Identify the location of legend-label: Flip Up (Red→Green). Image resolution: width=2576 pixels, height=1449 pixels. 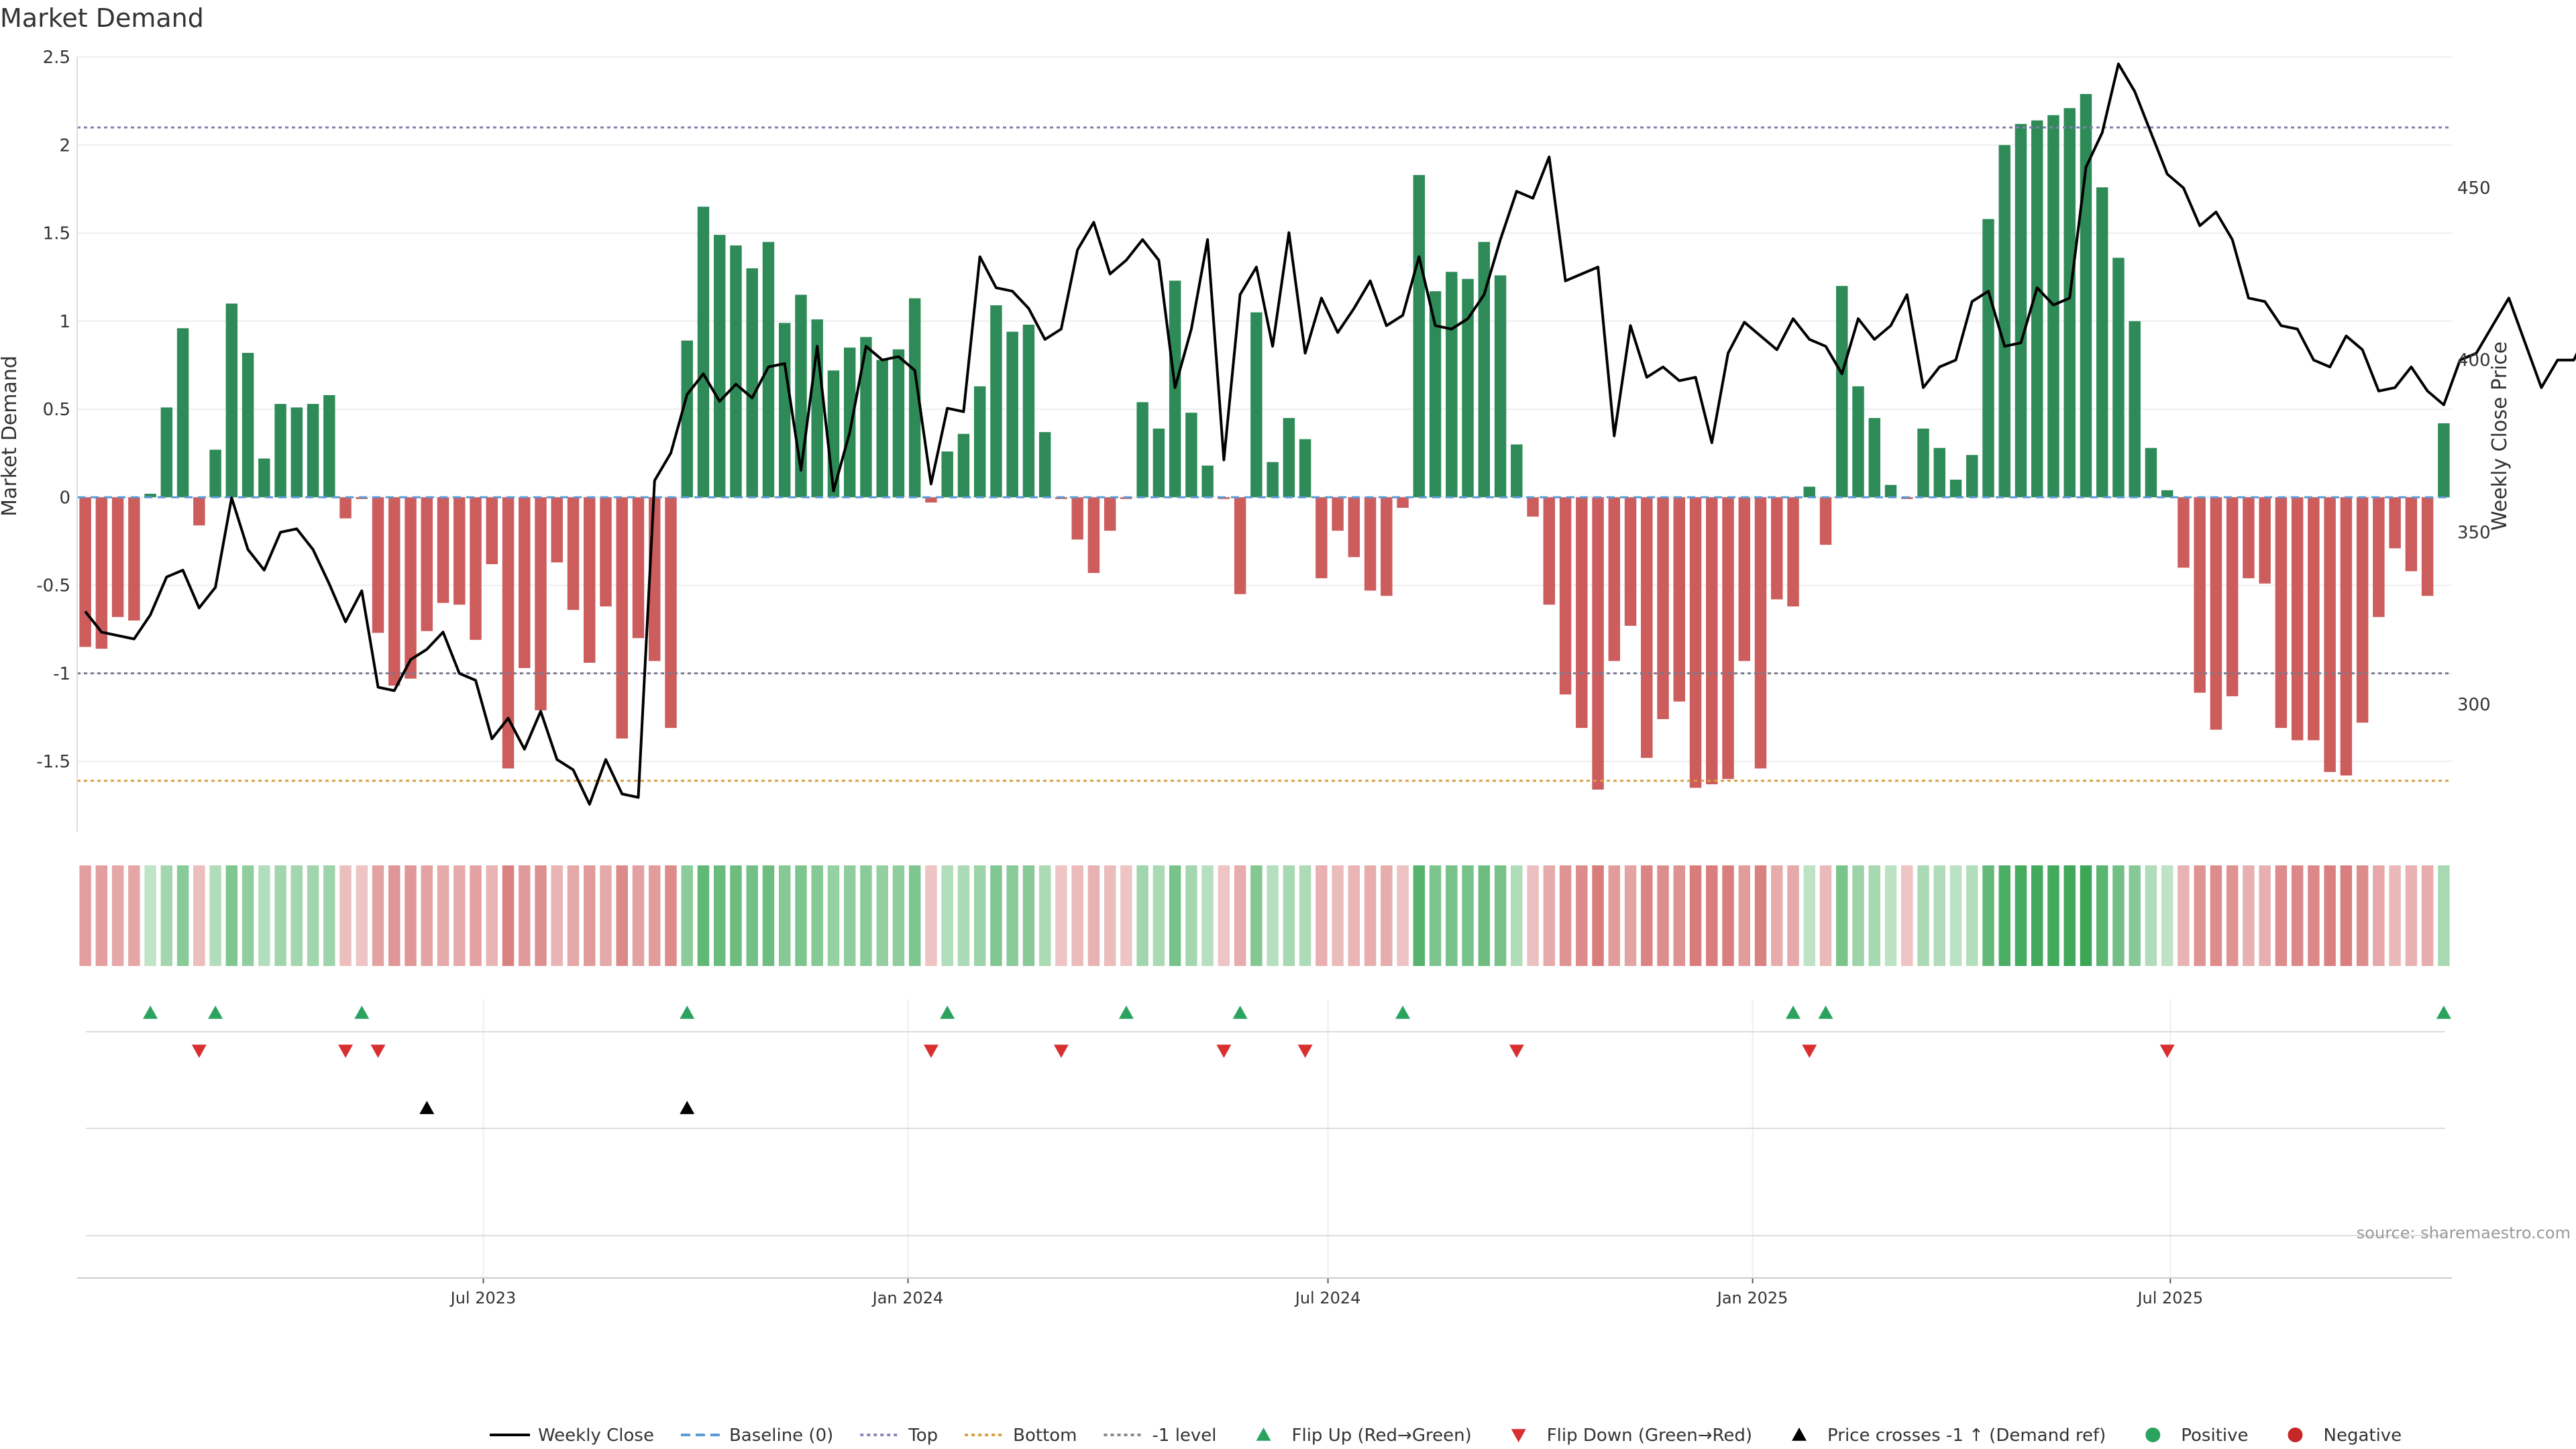
(1382, 1436).